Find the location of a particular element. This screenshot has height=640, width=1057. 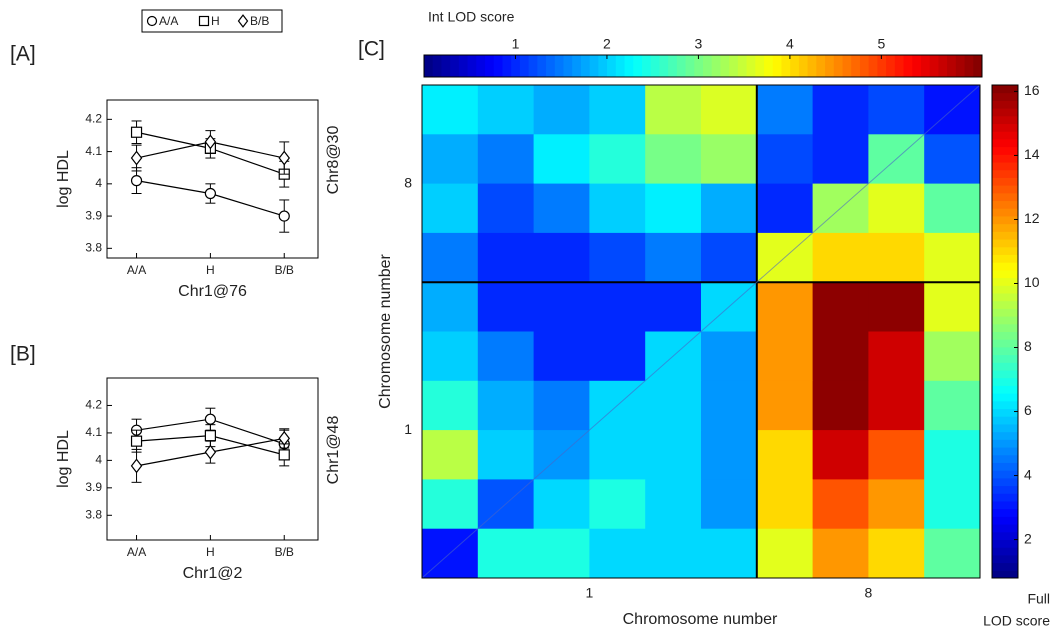

colorbar-title: Int LOD score is located at coordinates (471, 17).